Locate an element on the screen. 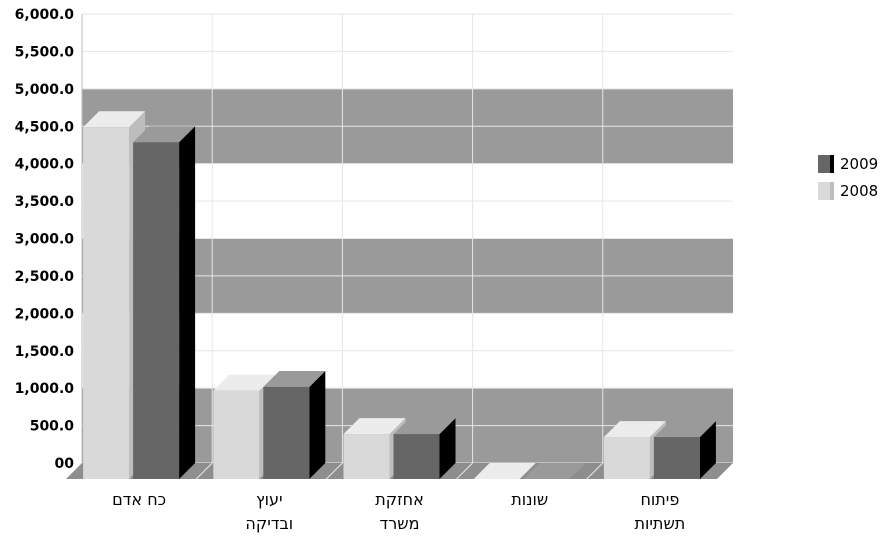 The image size is (882, 536). legend-swatch-2009 is located at coordinates (826, 163).